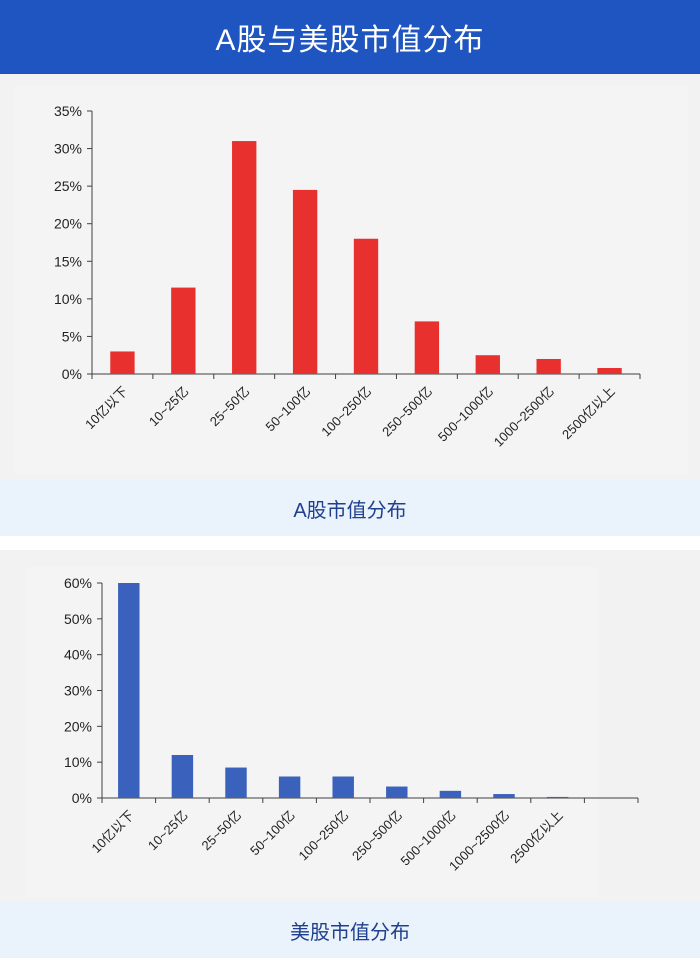 This screenshot has height=958, width=700. I want to click on chart-a-y-tick-label: 0%, so click(72, 374).